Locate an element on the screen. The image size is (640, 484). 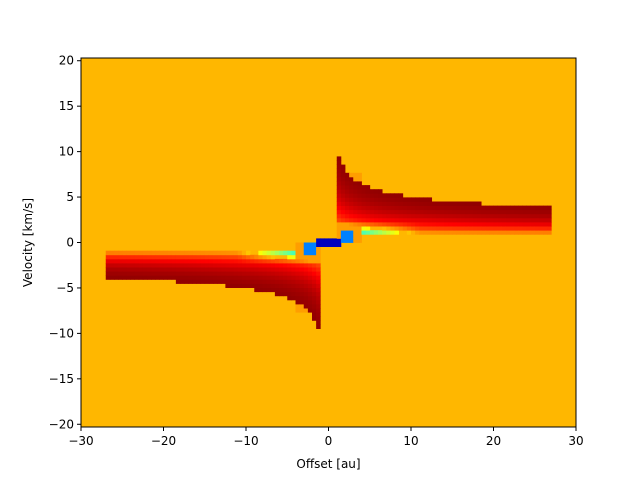
x-axis-ticks: −30 −20 −10 0 10 20 30 is located at coordinates (326, 437).